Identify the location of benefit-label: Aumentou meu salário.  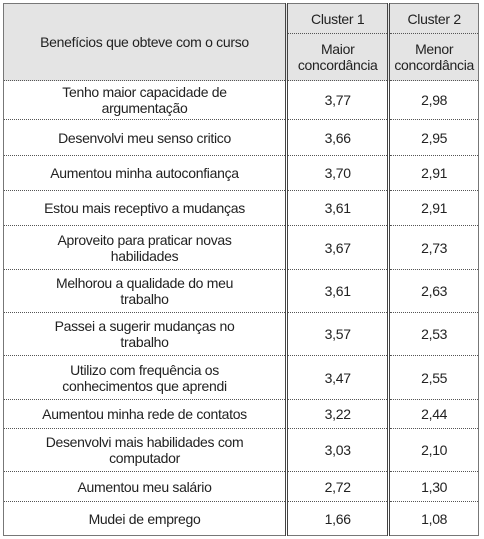
(145, 486).